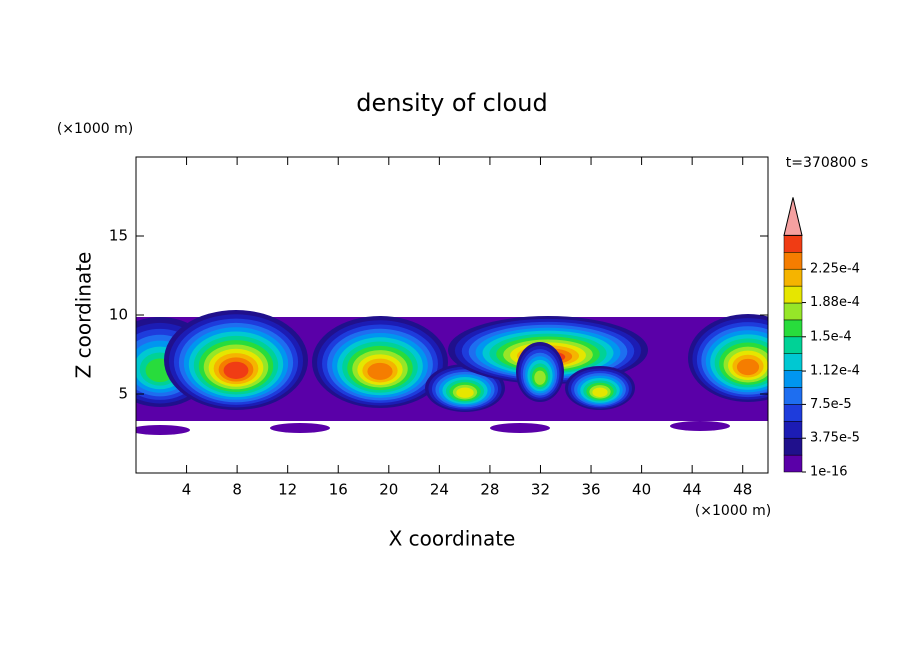  What do you see at coordinates (827, 163) in the screenshot?
I see `time-label: t=370800 s` at bounding box center [827, 163].